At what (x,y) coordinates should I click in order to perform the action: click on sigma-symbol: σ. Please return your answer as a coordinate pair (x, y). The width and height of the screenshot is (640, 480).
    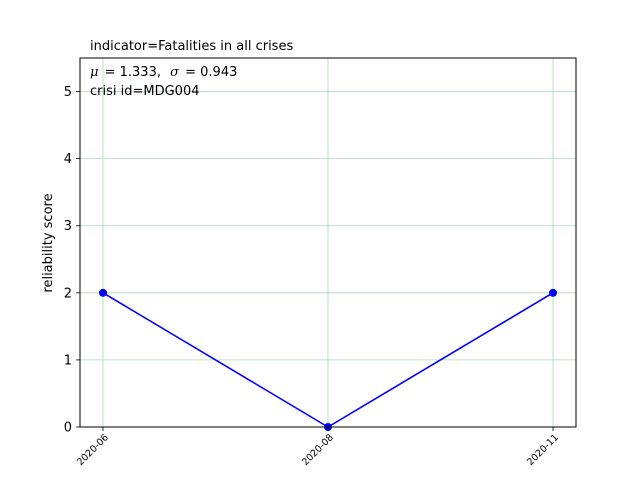
    Looking at the image, I should click on (175, 72).